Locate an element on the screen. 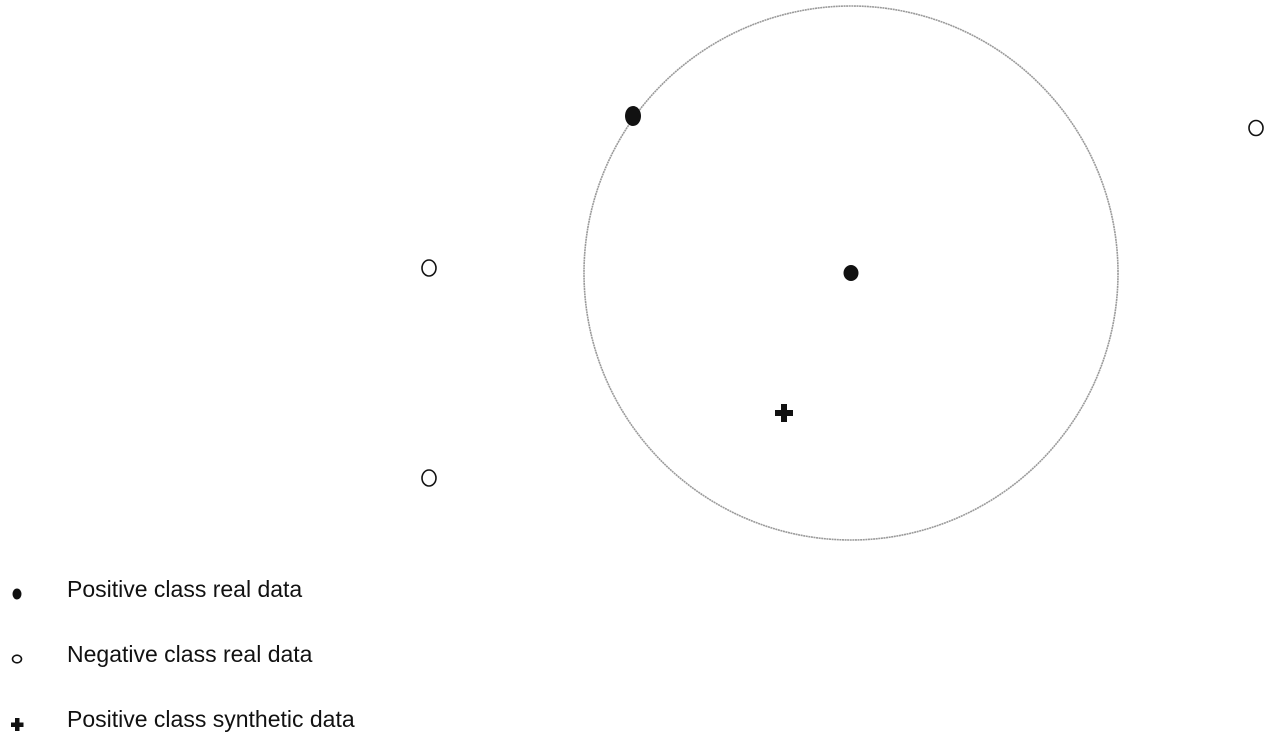 This screenshot has height=740, width=1274. filled-dot-icon is located at coordinates (17, 594).